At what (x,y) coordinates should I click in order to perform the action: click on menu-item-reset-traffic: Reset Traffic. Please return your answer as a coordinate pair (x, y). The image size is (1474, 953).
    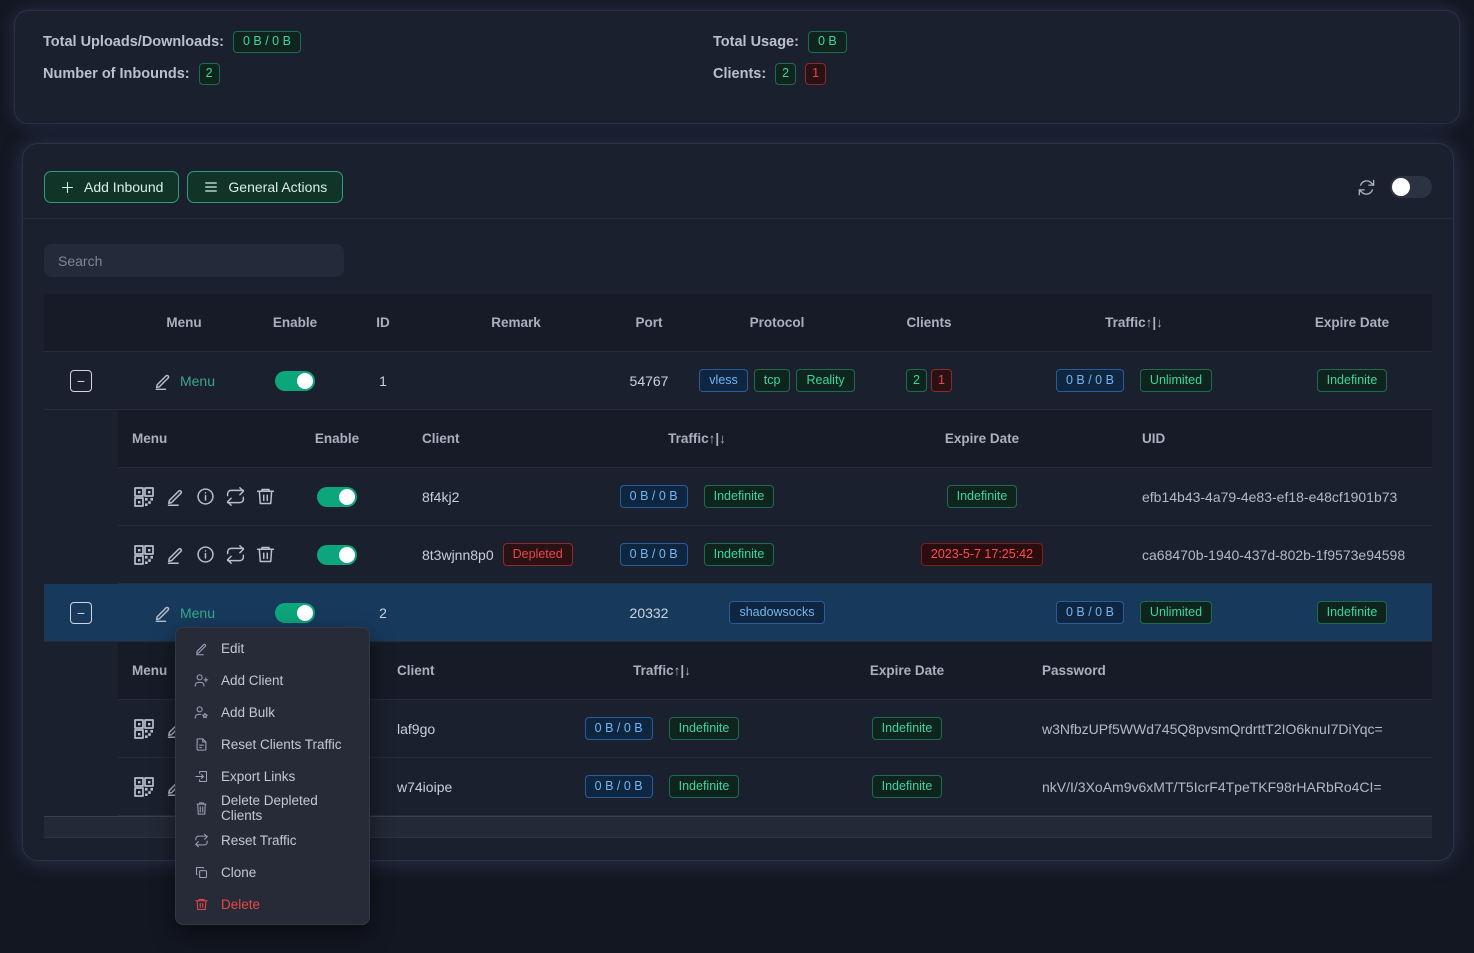
    Looking at the image, I should click on (272, 840).